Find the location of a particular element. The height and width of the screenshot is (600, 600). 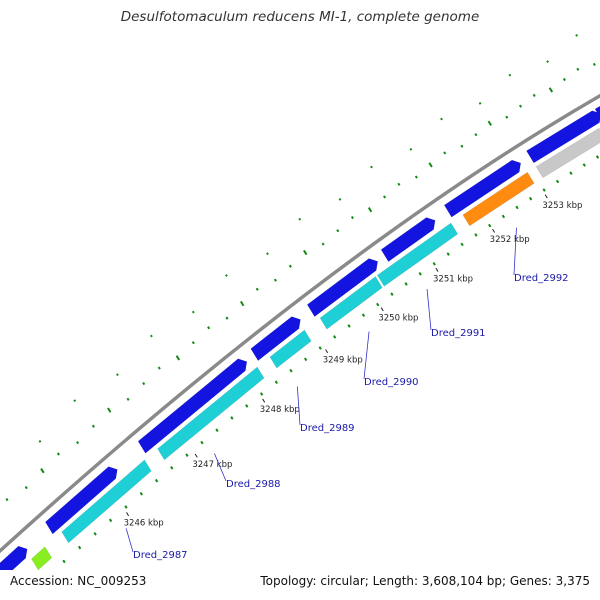

accession-text: Accession: NC_009253 is located at coordinates (78, 581).